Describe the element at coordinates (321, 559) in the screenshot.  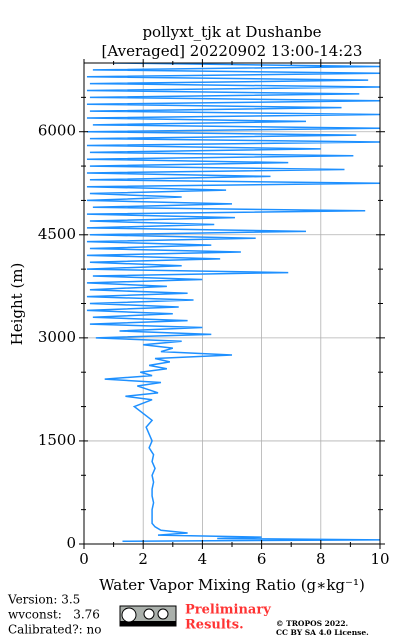
I see `x-tick-label: 8` at that location.